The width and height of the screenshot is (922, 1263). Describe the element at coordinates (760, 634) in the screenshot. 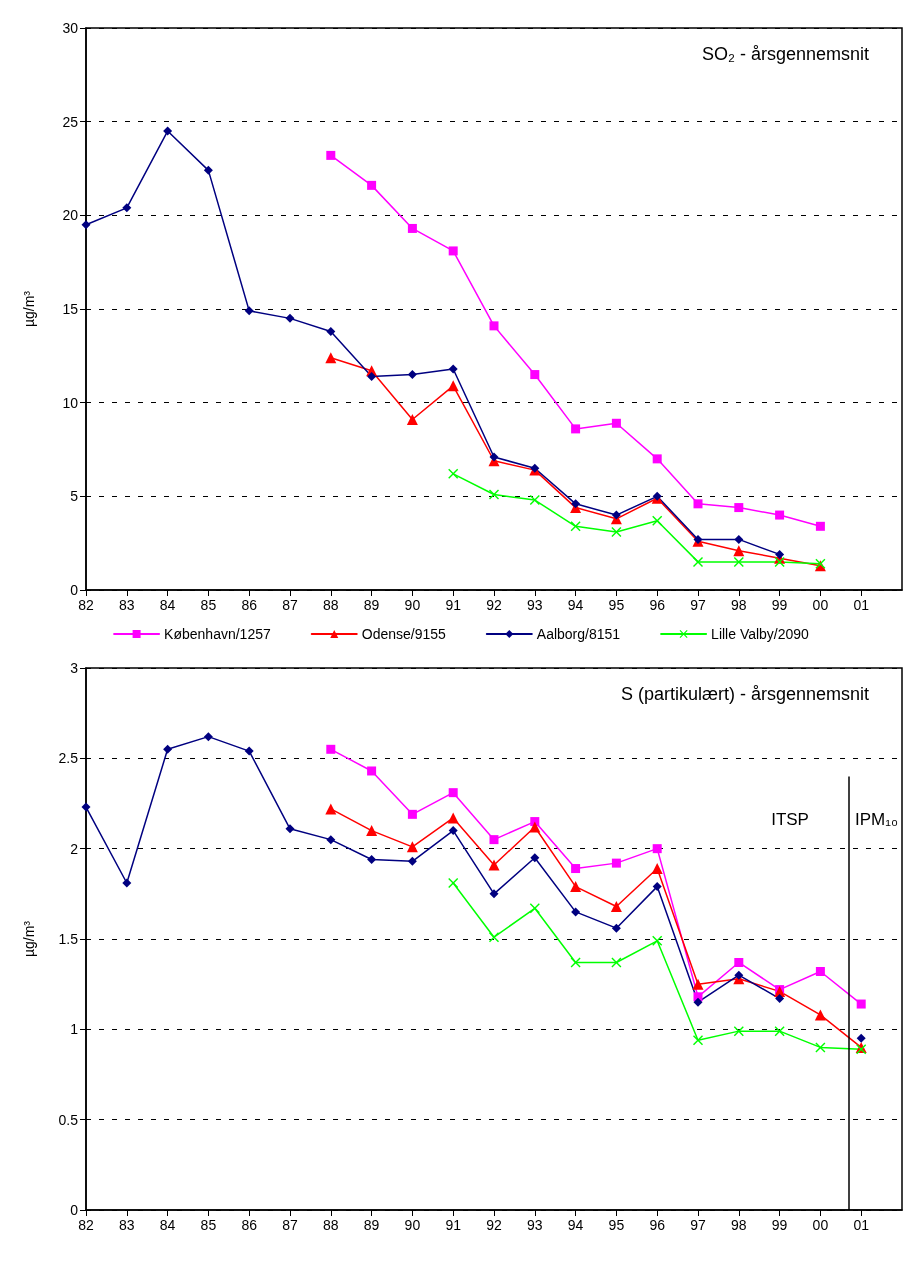

I see `legend-label: Lille Valby/2090` at that location.